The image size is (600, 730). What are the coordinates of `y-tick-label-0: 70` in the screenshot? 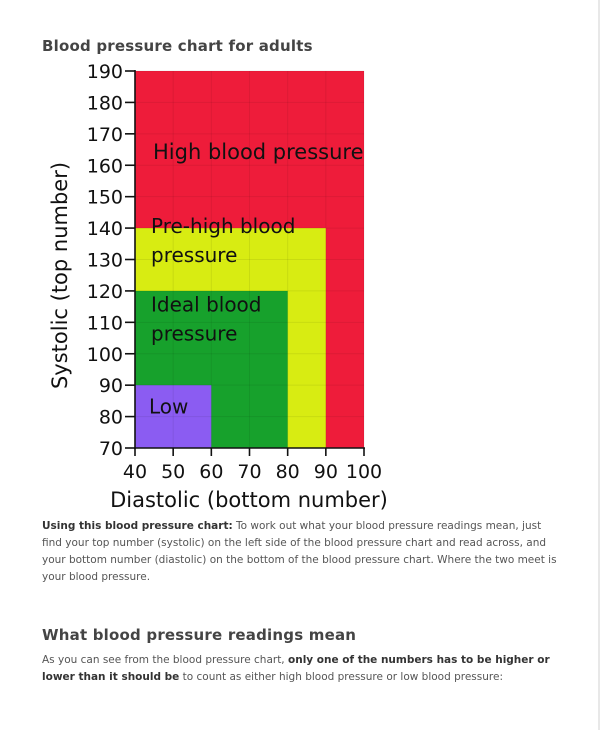 It's located at (111, 449).